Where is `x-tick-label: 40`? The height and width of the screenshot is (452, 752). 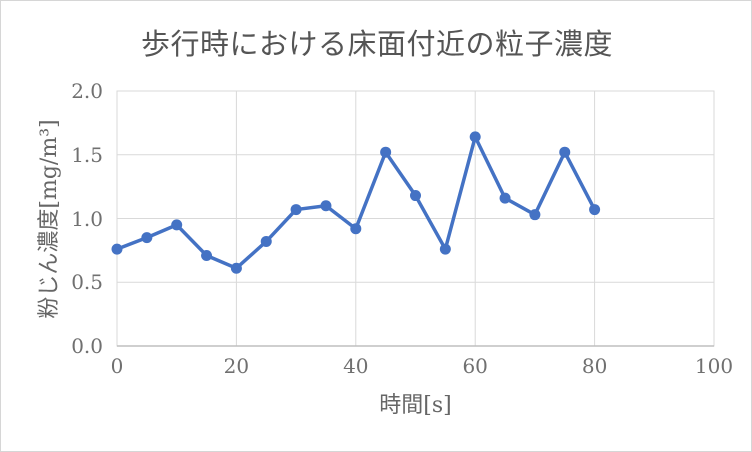 x-tick-label: 40 is located at coordinates (356, 366).